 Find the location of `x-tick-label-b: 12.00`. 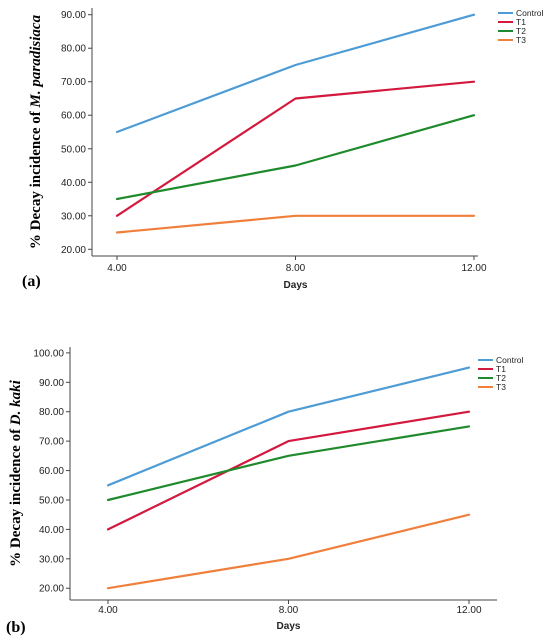

x-tick-label-b: 12.00 is located at coordinates (468, 610).